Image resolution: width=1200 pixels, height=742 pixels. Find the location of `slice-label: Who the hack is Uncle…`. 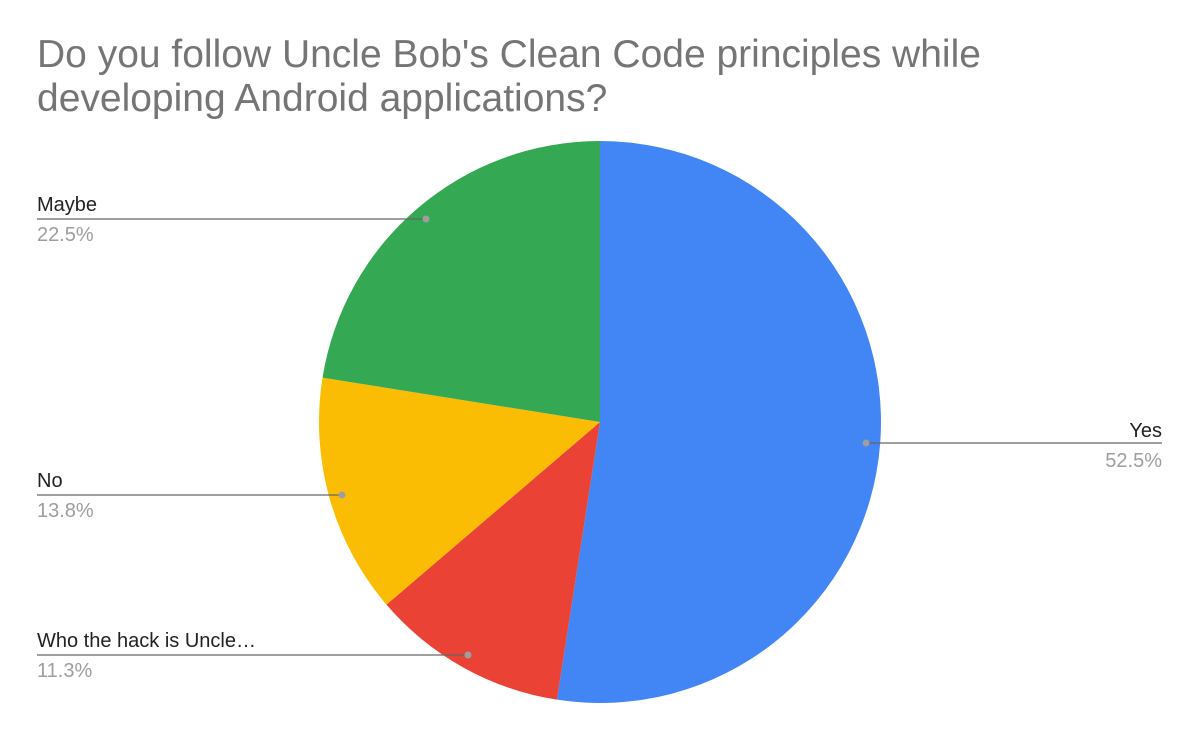

slice-label: Who the hack is Uncle… is located at coordinates (146, 641).